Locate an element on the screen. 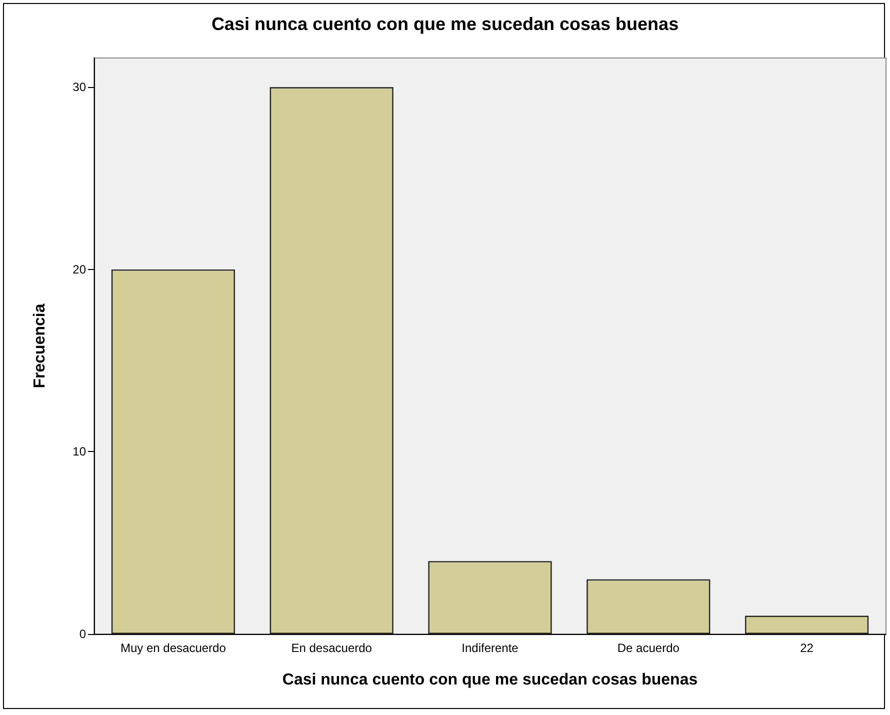 This screenshot has height=715, width=890. y-tick-label: 20 is located at coordinates (79, 269).